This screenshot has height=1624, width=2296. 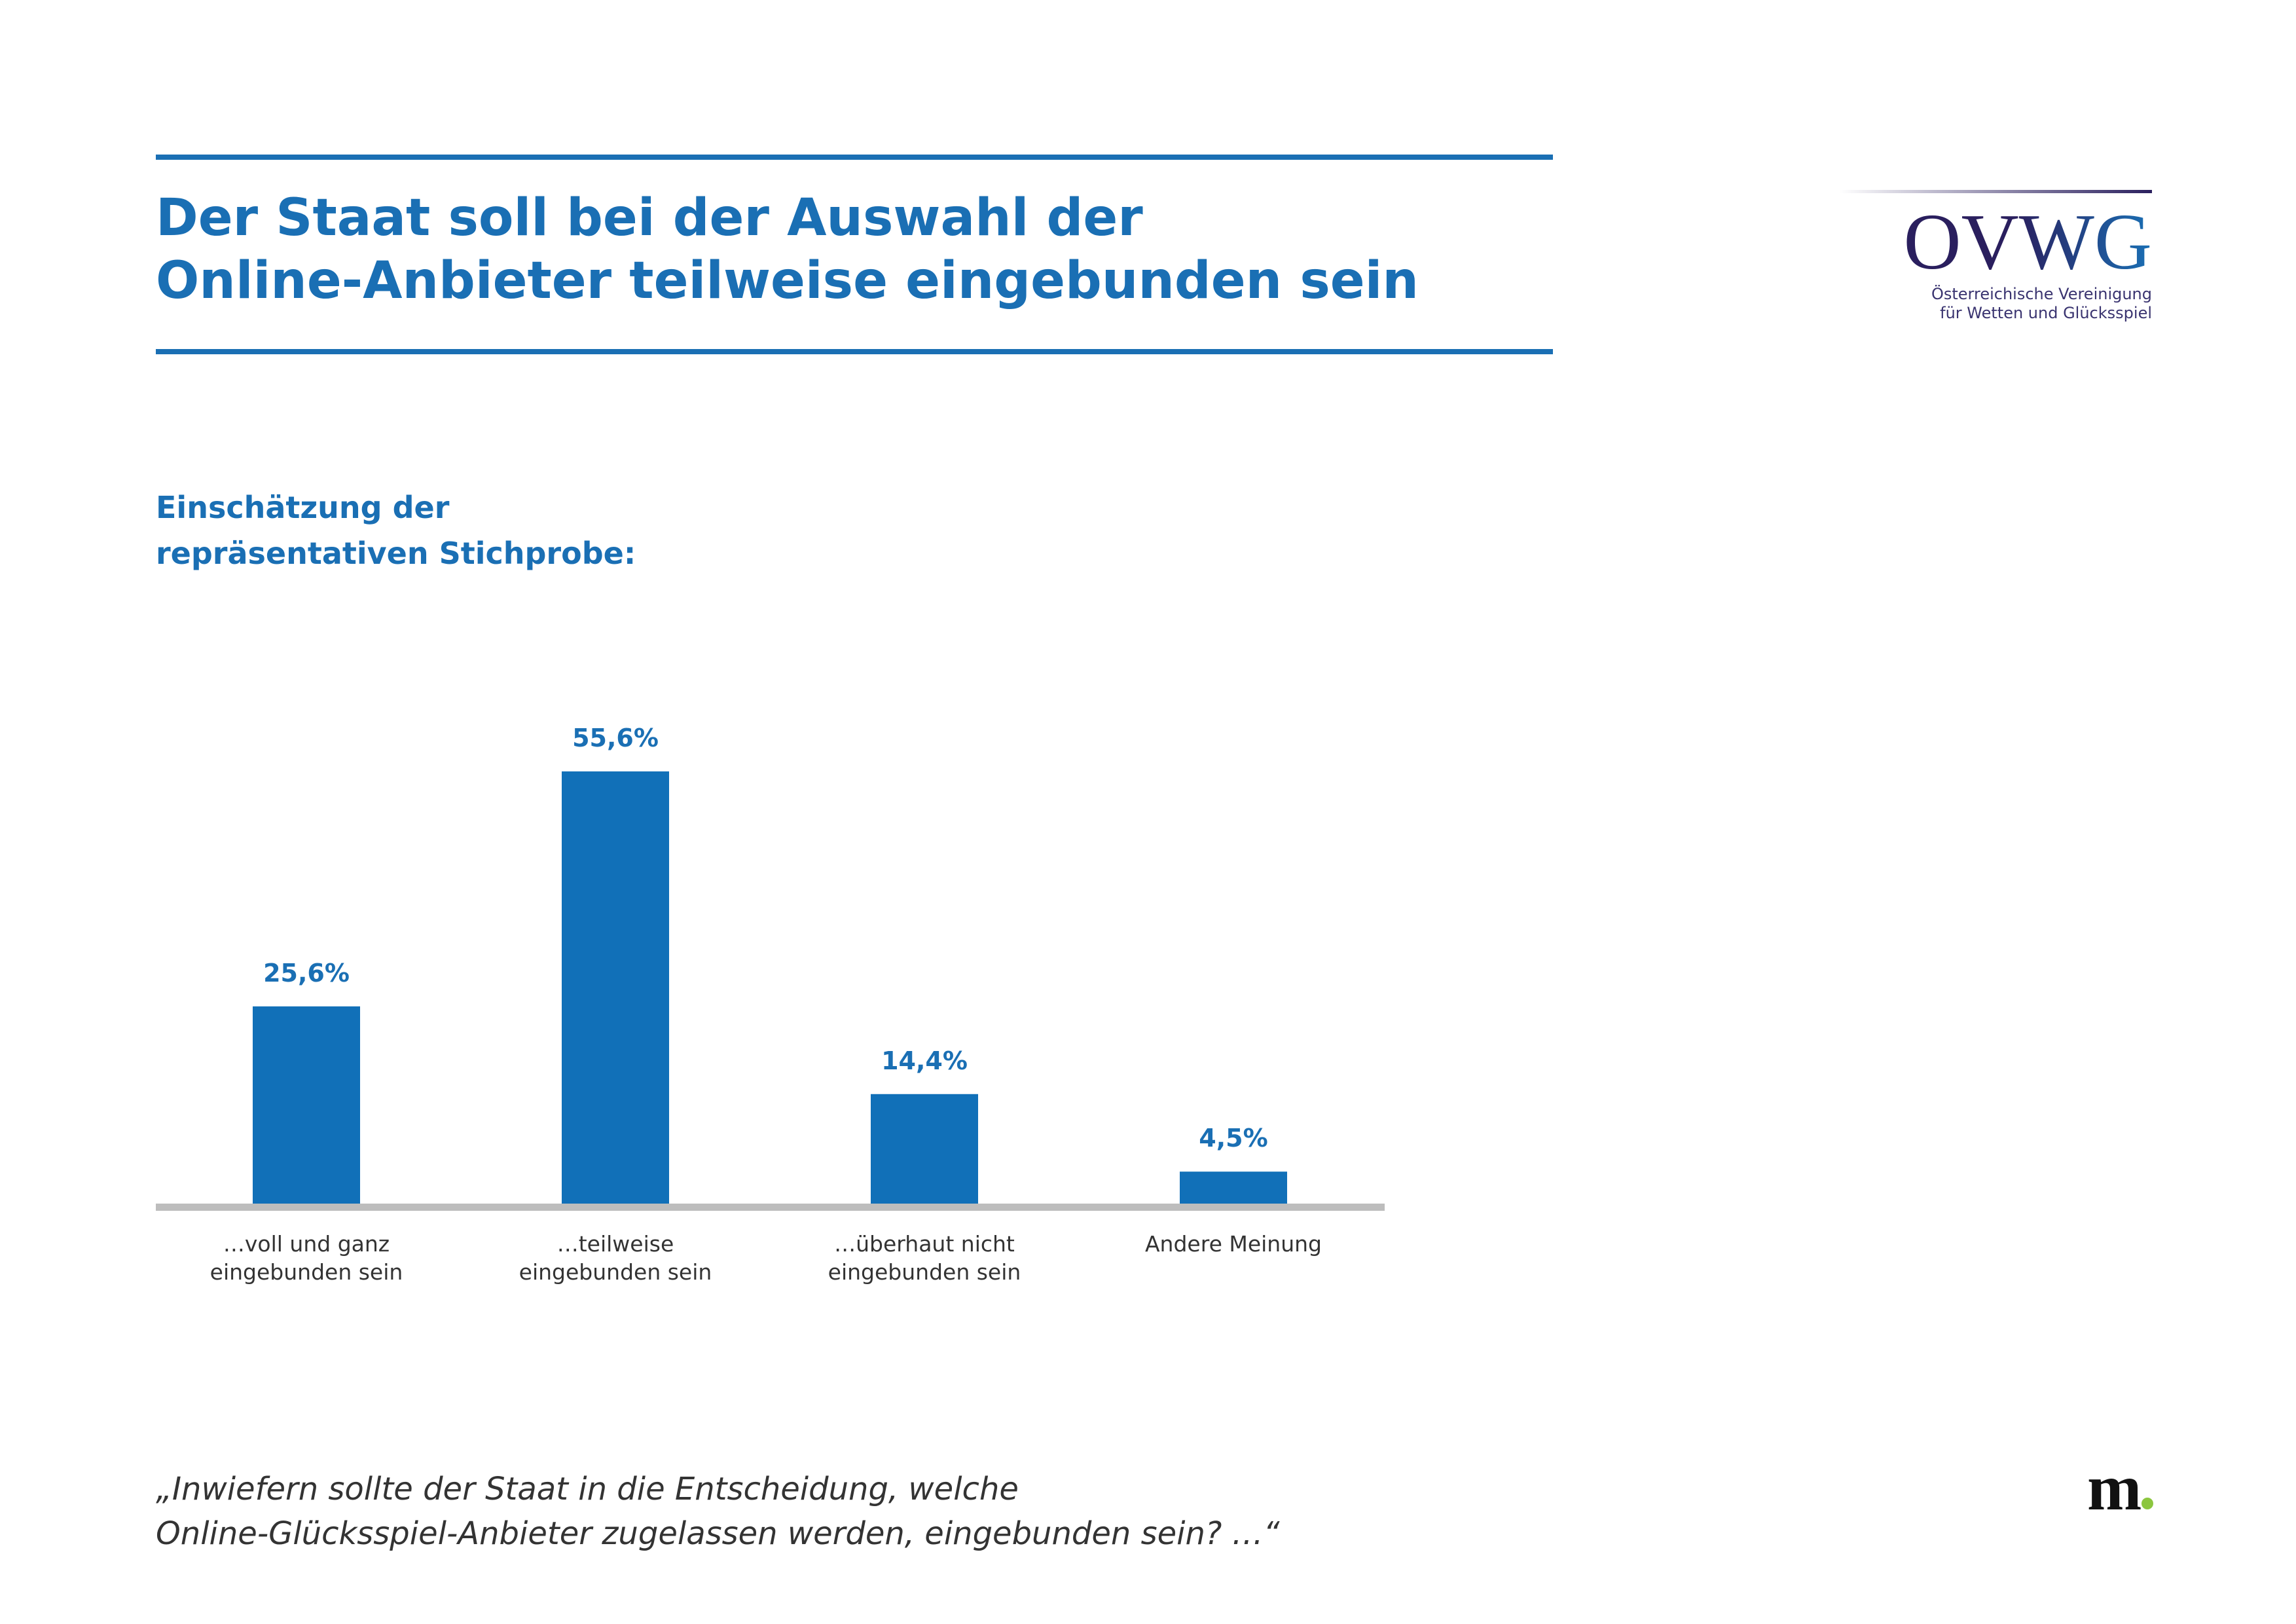 What do you see at coordinates (2147, 1503) in the screenshot?
I see `brand-dot` at bounding box center [2147, 1503].